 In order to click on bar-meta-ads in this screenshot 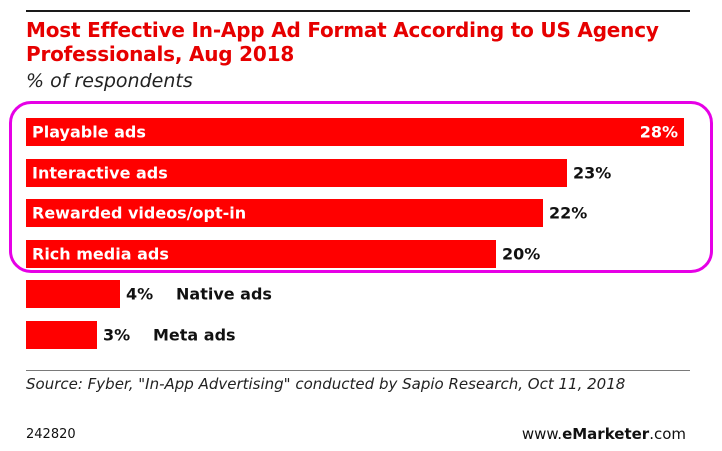, I will do `click(61, 335)`.